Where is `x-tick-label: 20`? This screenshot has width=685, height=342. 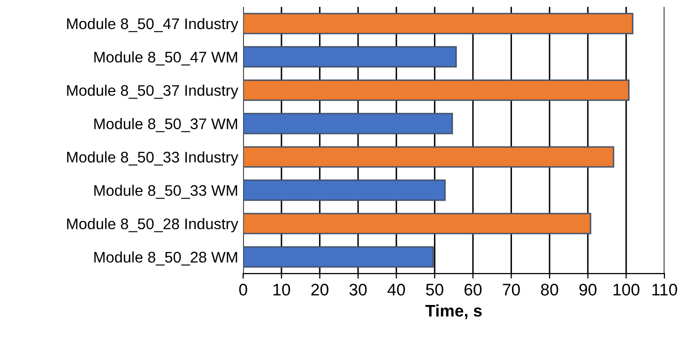 x-tick-label: 20 is located at coordinates (319, 290).